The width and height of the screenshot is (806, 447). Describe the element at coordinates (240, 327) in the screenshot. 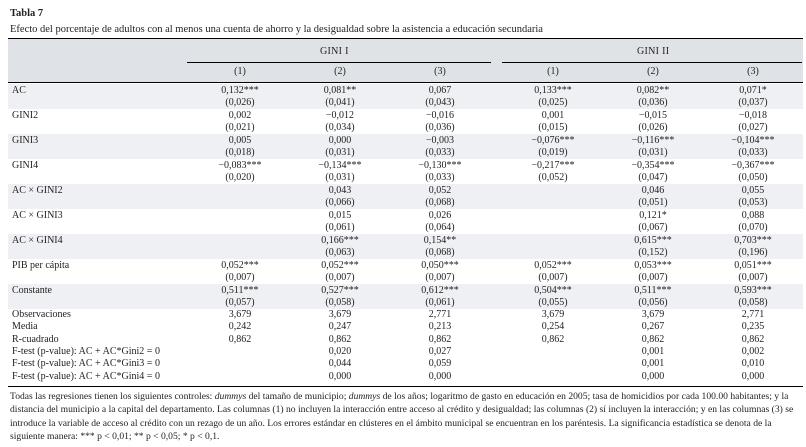

I see `stat-value-cell: 0,242` at that location.